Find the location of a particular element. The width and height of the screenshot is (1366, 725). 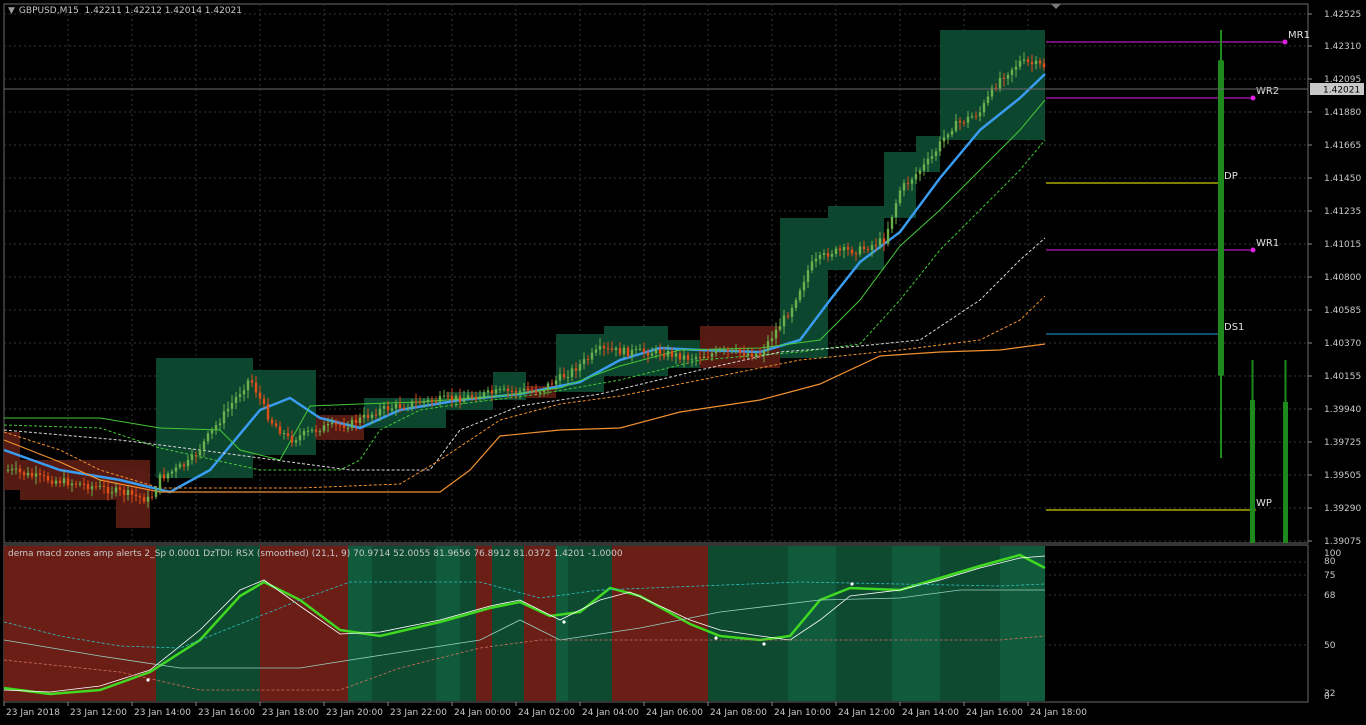

time-label: 24 Jan 18:00 is located at coordinates (1058, 713).